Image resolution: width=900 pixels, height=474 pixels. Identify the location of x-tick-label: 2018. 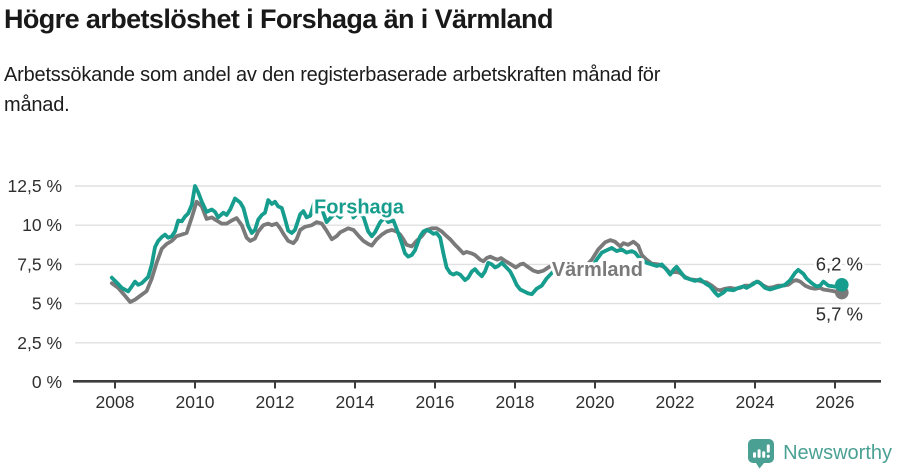
(515, 402).